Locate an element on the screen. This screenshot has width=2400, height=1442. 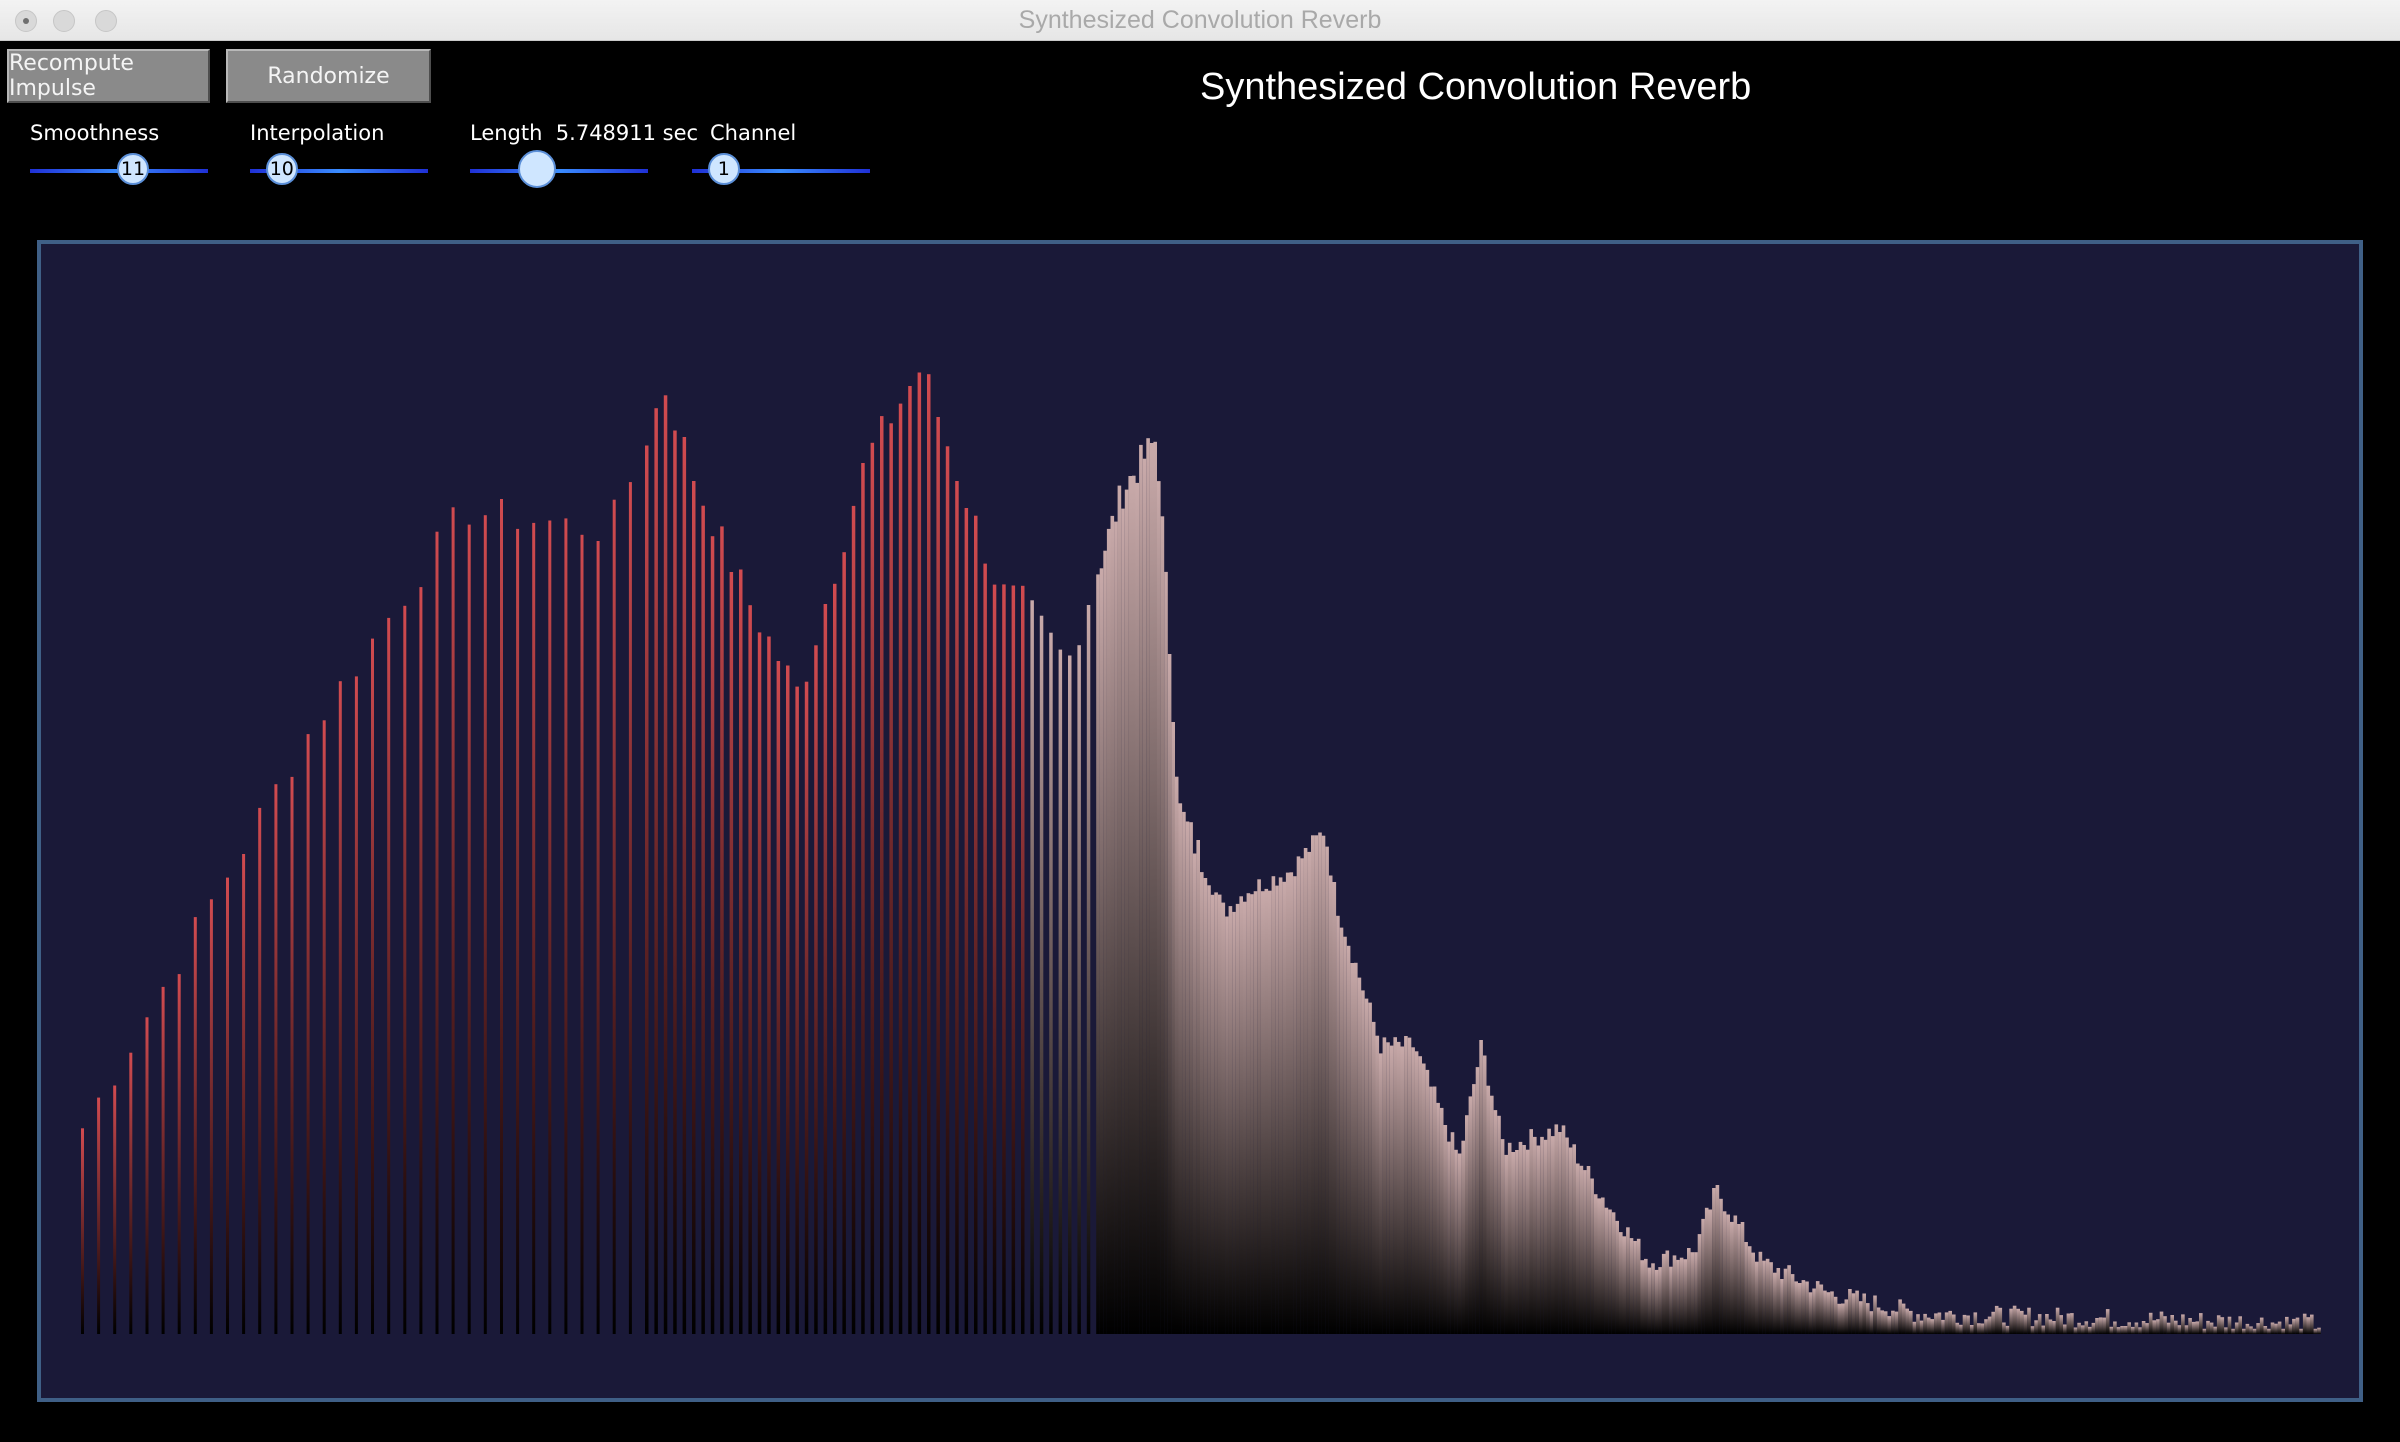
close-window-icon is located at coordinates (26, 21).